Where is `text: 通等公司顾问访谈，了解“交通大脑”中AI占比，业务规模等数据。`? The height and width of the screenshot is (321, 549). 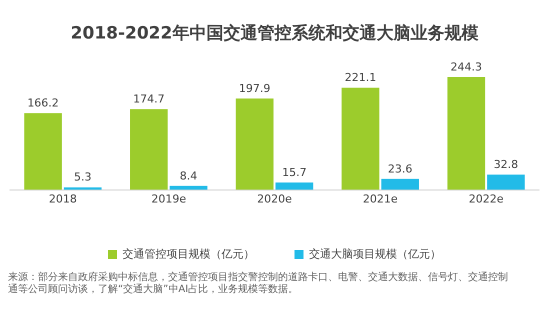
text: 通等公司顾问访谈，了解“交通大脑”中AI占比，业务规模等数据。 is located at coordinates (154, 290).